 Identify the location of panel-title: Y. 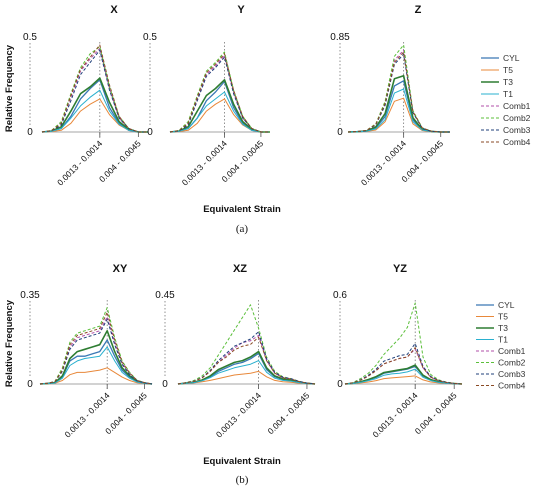
(241, 10).